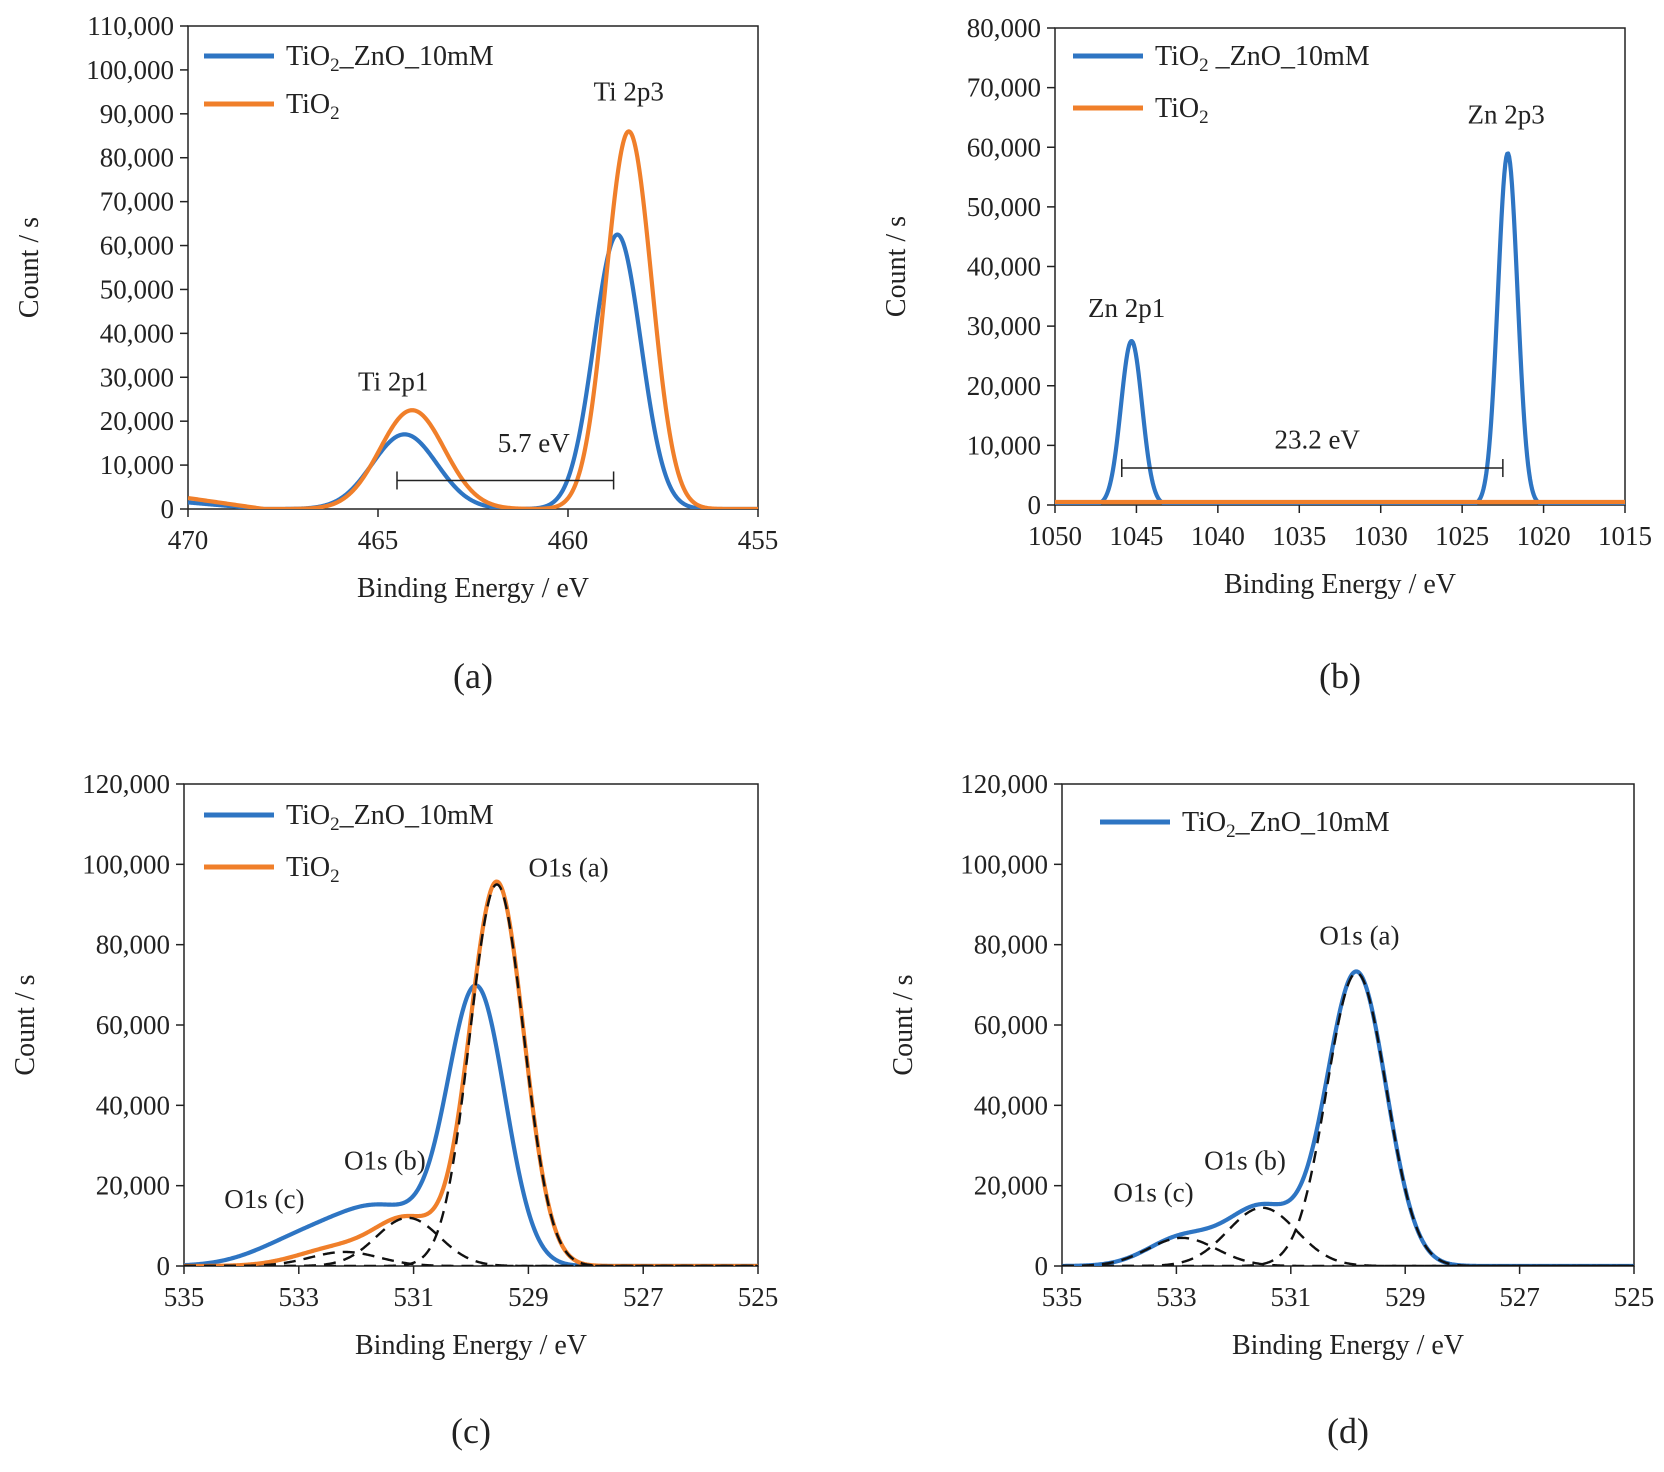  I want to click on panel-caption: (b), so click(1340, 676).